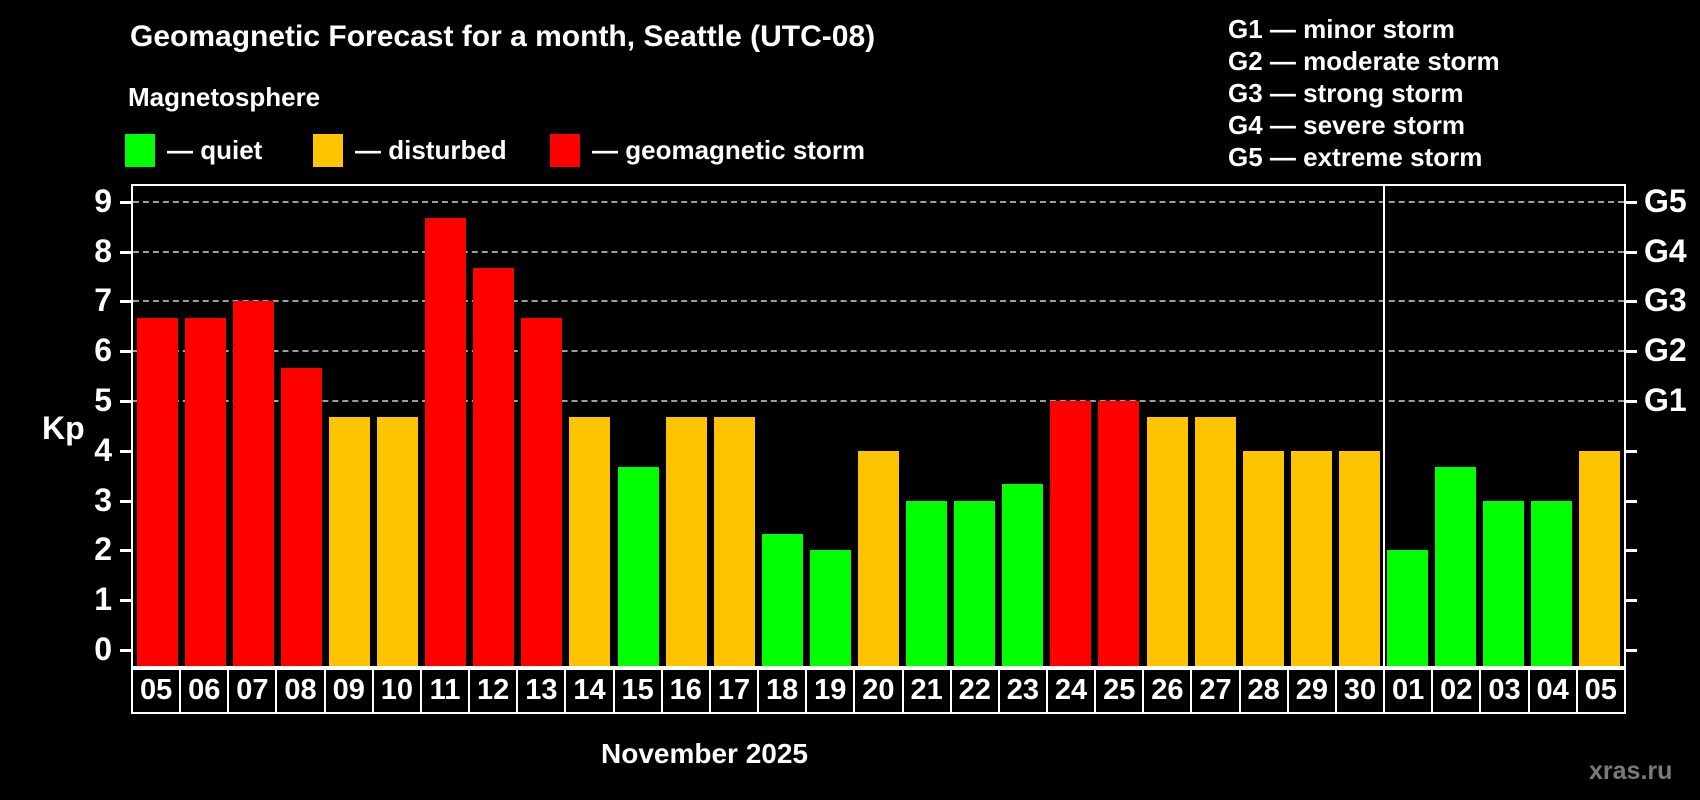  What do you see at coordinates (734, 691) in the screenshot?
I see `x-day-label-12: 17` at bounding box center [734, 691].